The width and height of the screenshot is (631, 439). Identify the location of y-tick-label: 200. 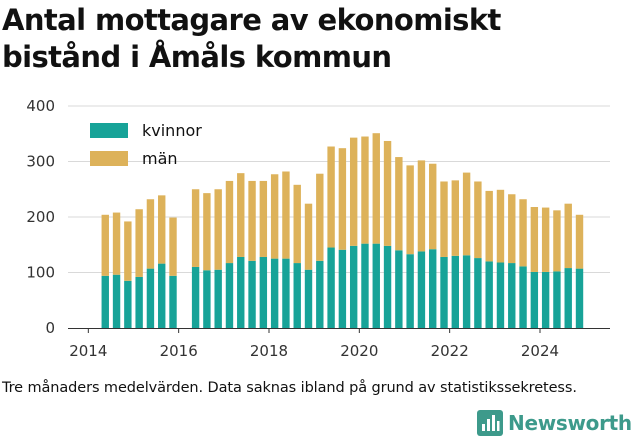
(40, 217).